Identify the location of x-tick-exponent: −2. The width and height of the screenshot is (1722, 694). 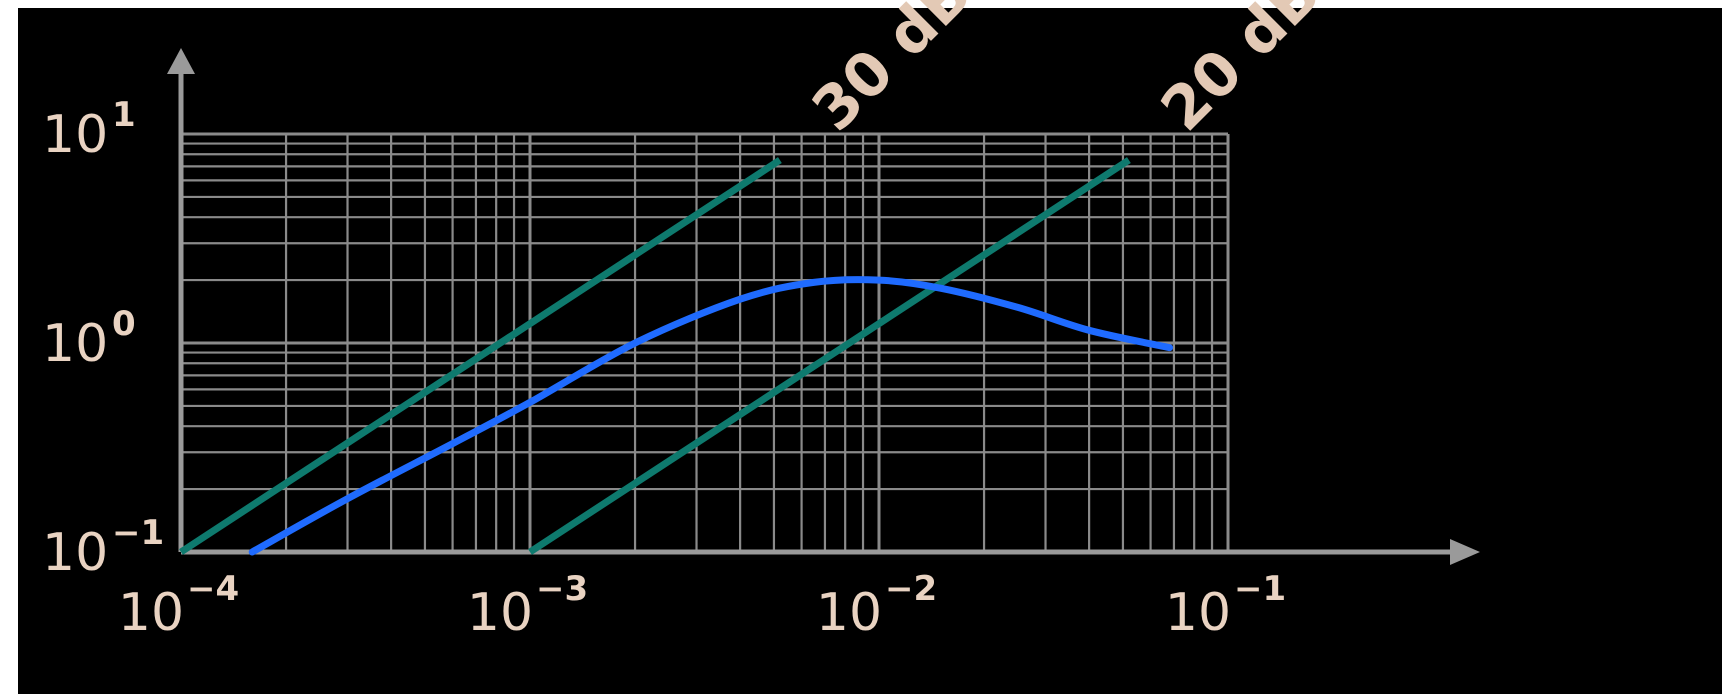
(911, 589).